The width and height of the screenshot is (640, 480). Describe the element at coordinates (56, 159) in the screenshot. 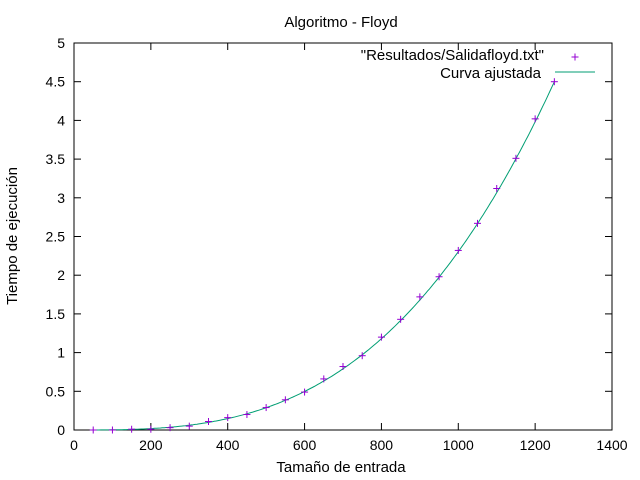

I see `y-tick-label: 3.5` at that location.